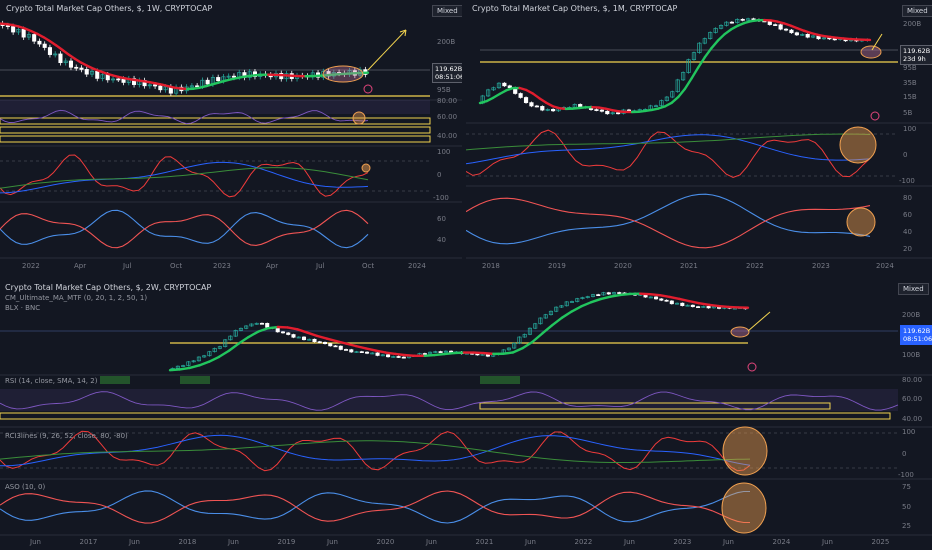 The image size is (932, 550). Describe the element at coordinates (912, 24) in the screenshot. I see `price-axis-label: 200B` at that location.